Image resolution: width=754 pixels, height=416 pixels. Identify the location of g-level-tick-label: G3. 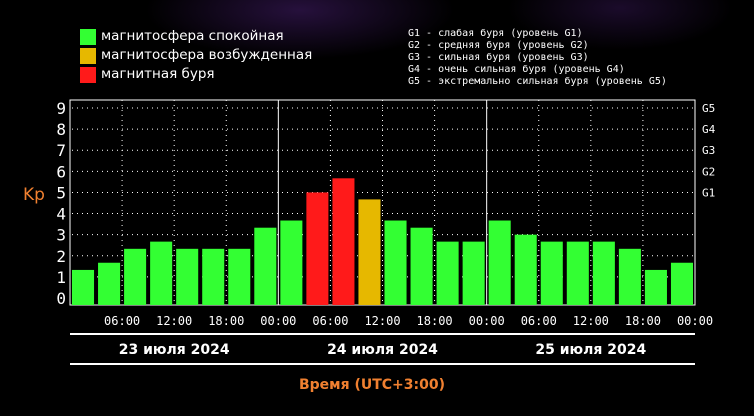
(708, 150).